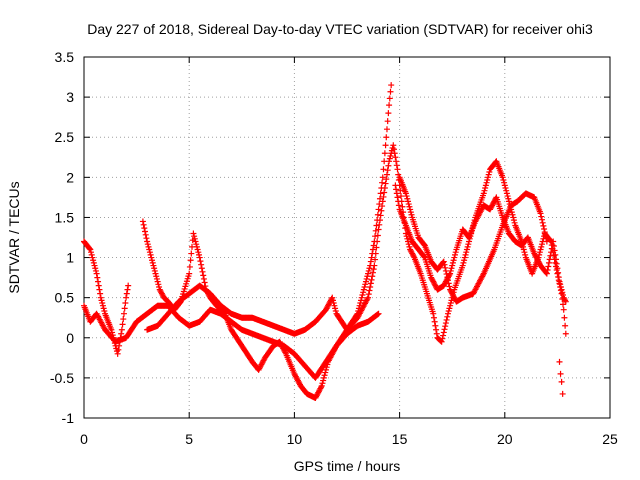  Describe the element at coordinates (505, 439) in the screenshot. I see `x-tick-label: 20` at that location.